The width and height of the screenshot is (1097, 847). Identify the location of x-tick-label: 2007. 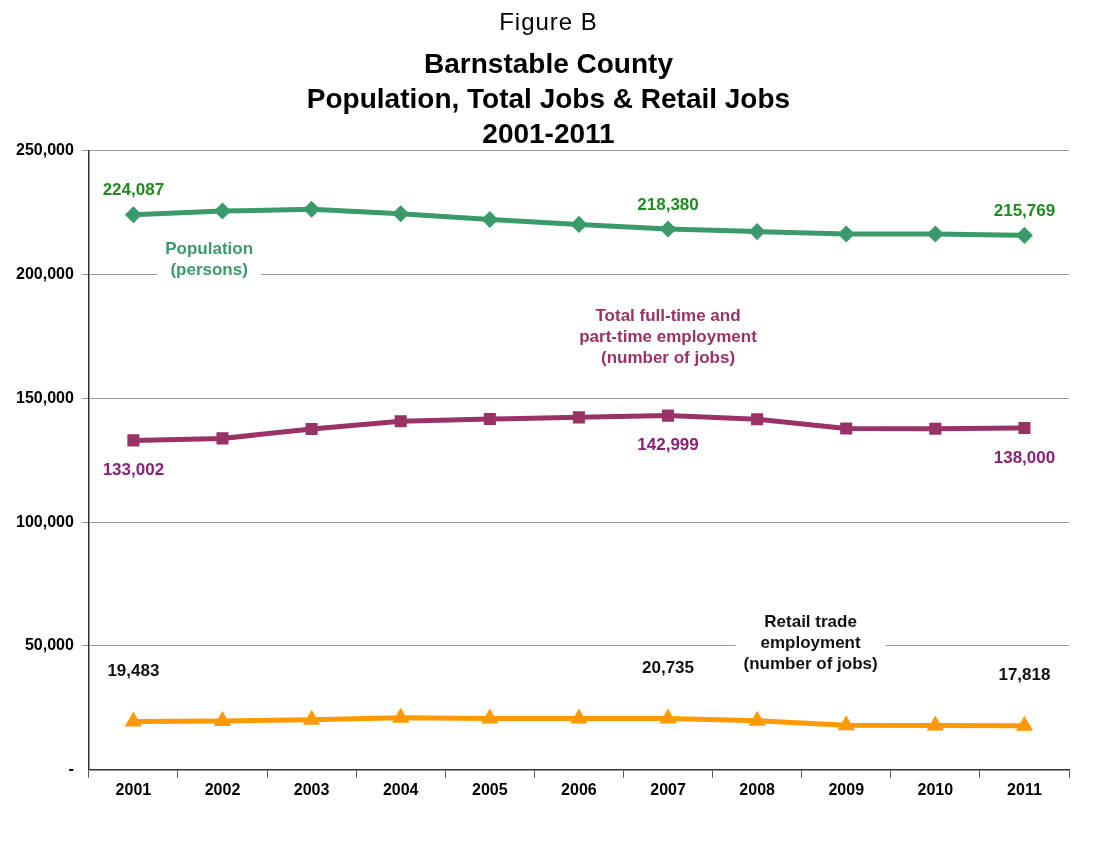
(668, 789).